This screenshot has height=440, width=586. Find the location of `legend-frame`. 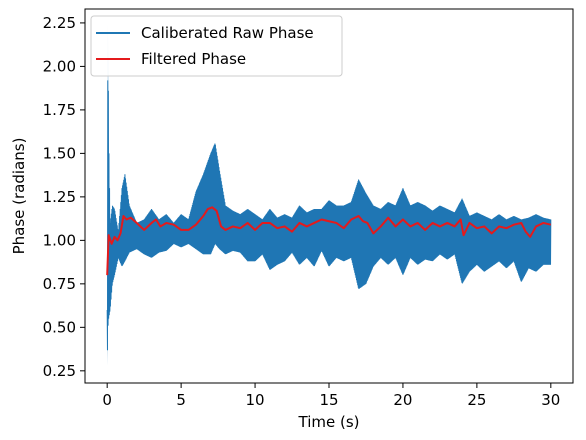

legend-frame is located at coordinates (216, 46).